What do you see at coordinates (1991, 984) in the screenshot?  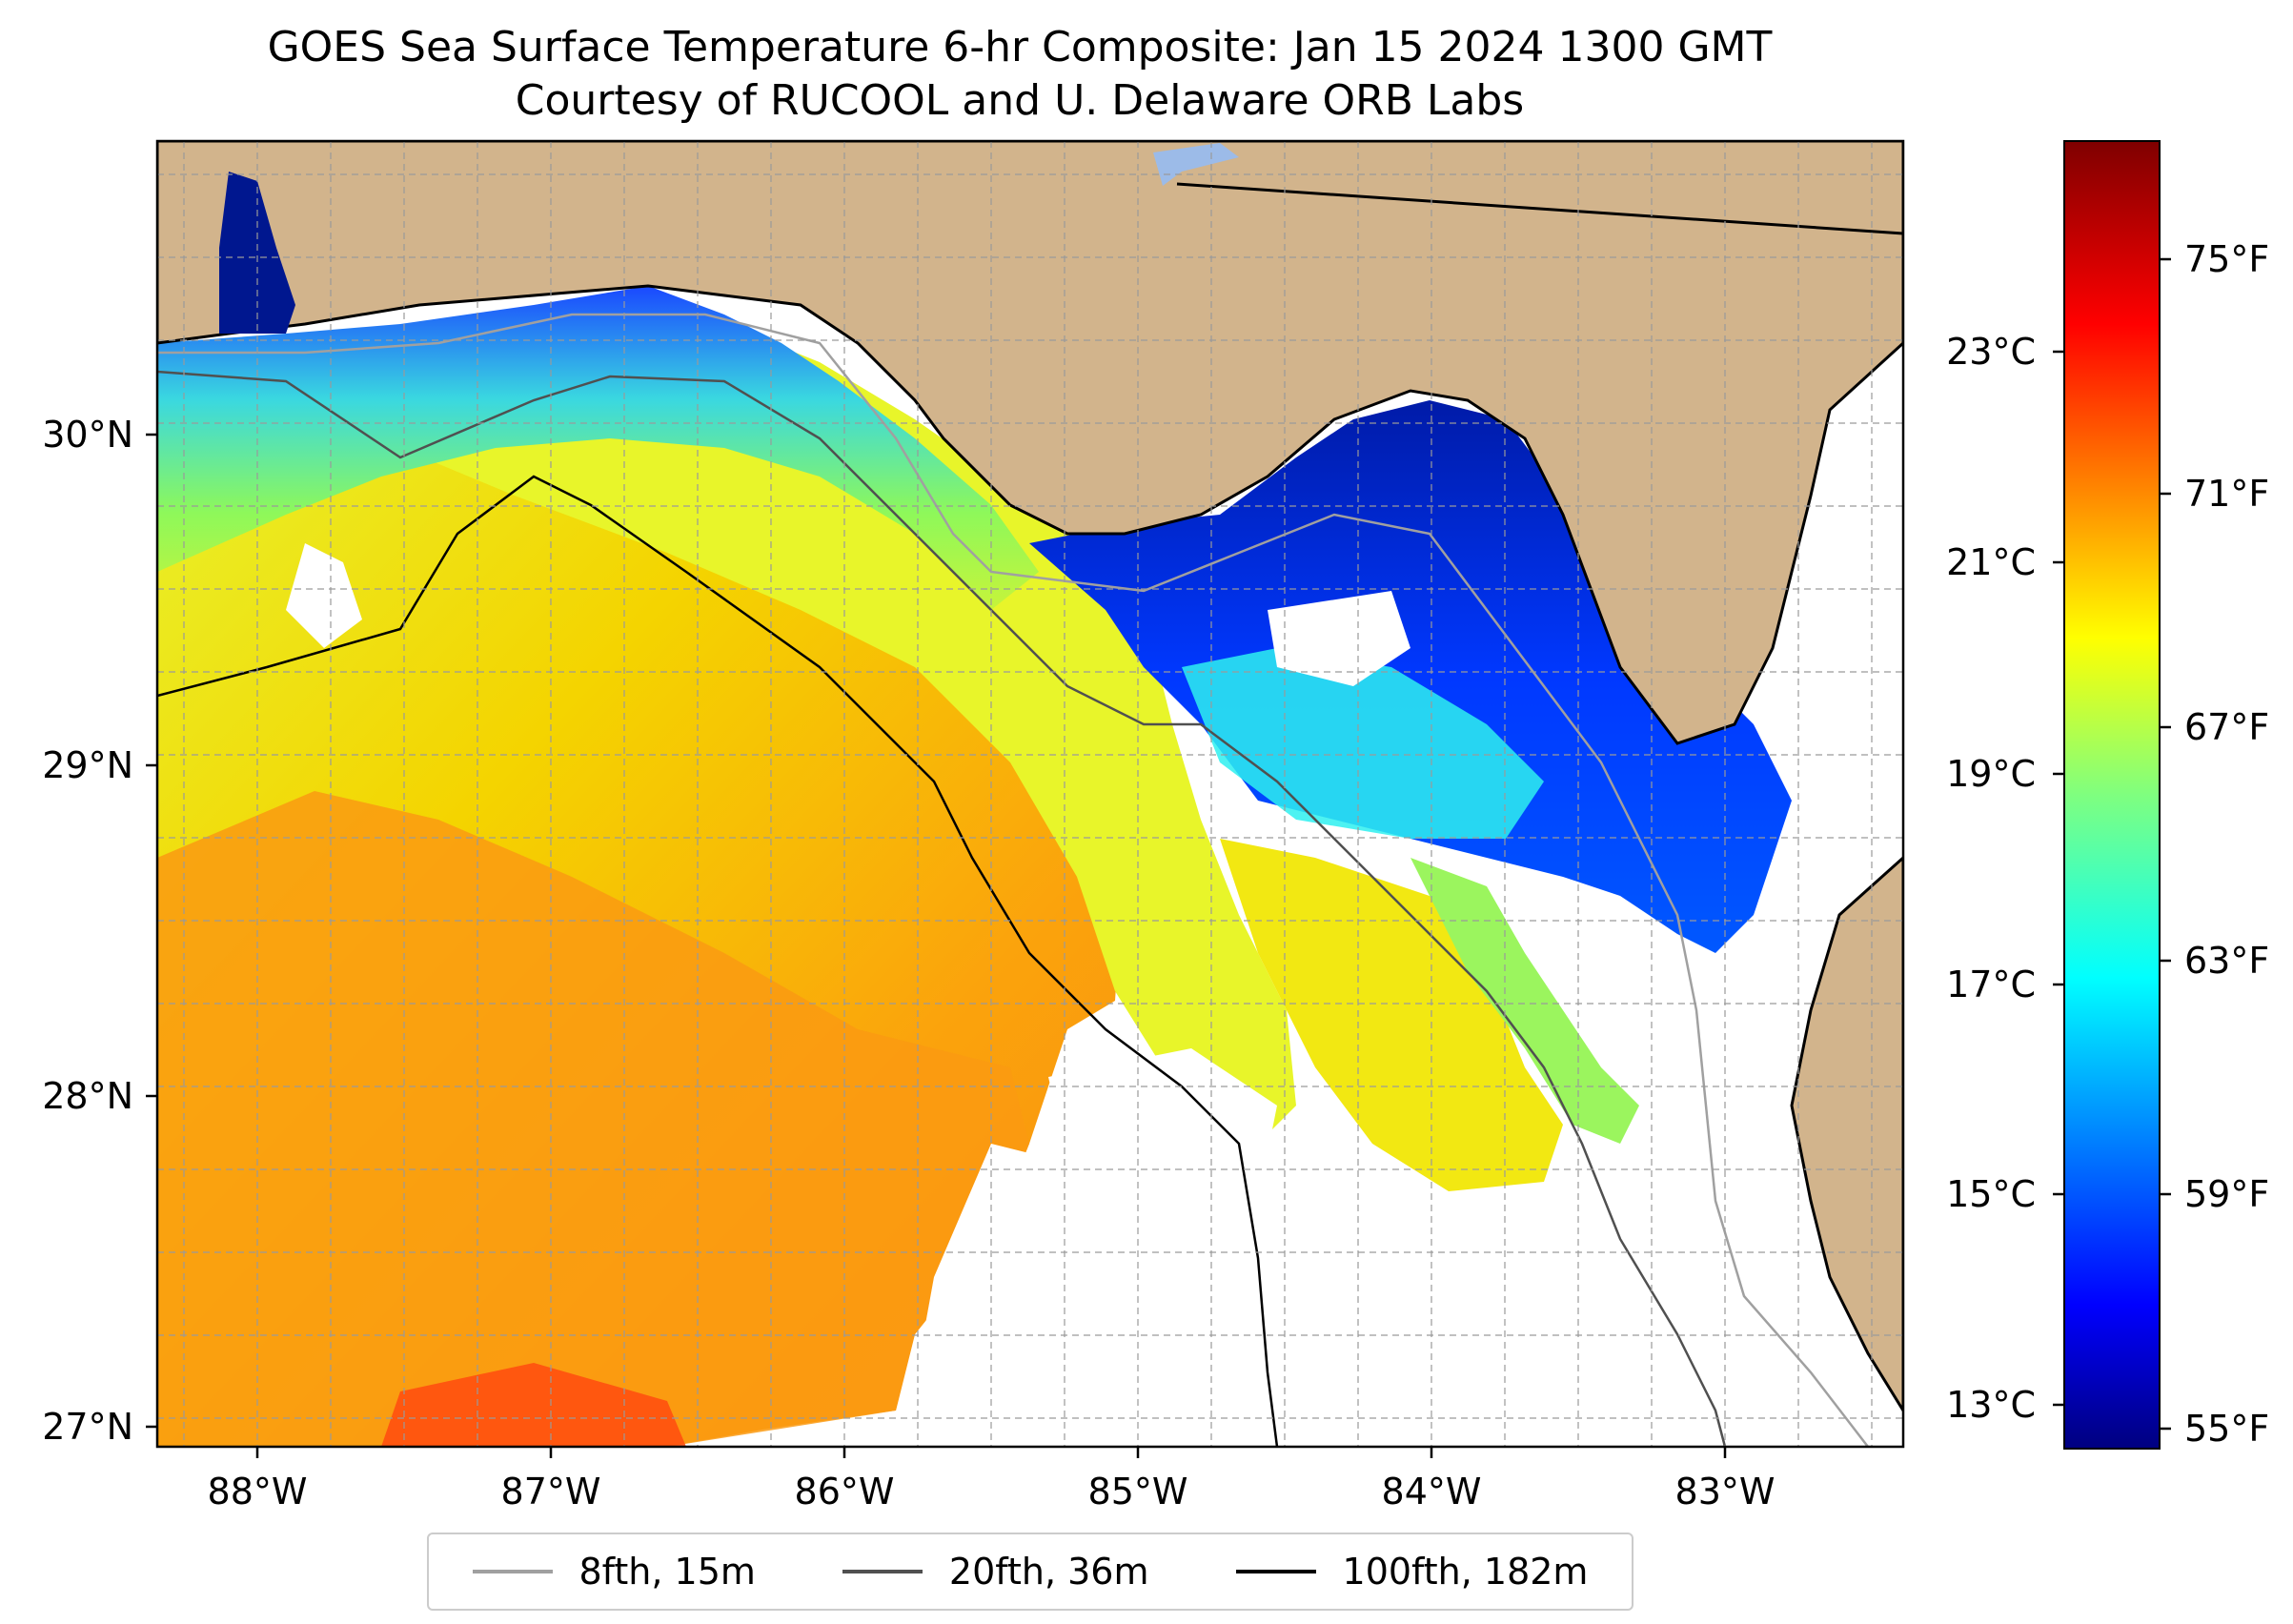 I see `colorbar-celsius-label: 17°C` at bounding box center [1991, 984].